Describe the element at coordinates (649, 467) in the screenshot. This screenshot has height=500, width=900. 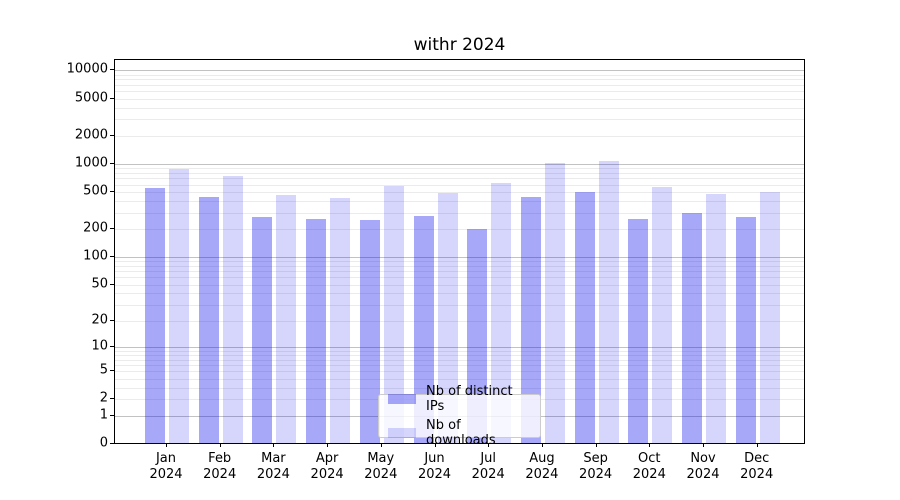
I see `x-tick-label: Oct 2024` at that location.